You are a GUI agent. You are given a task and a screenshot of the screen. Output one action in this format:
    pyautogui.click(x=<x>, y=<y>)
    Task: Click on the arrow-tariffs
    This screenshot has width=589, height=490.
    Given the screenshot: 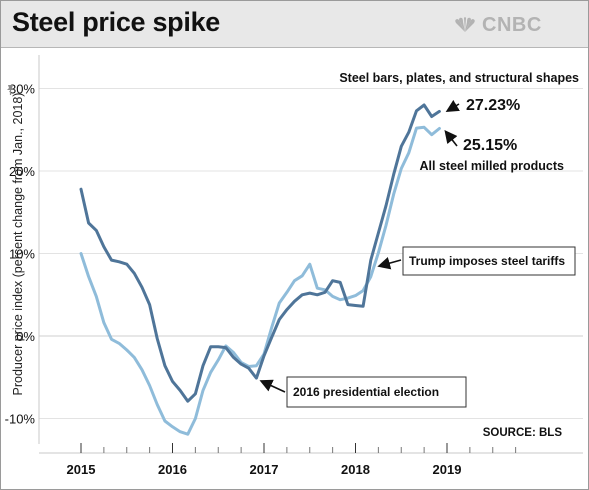 What is the action you would take?
    pyautogui.click(x=389, y=263)
    